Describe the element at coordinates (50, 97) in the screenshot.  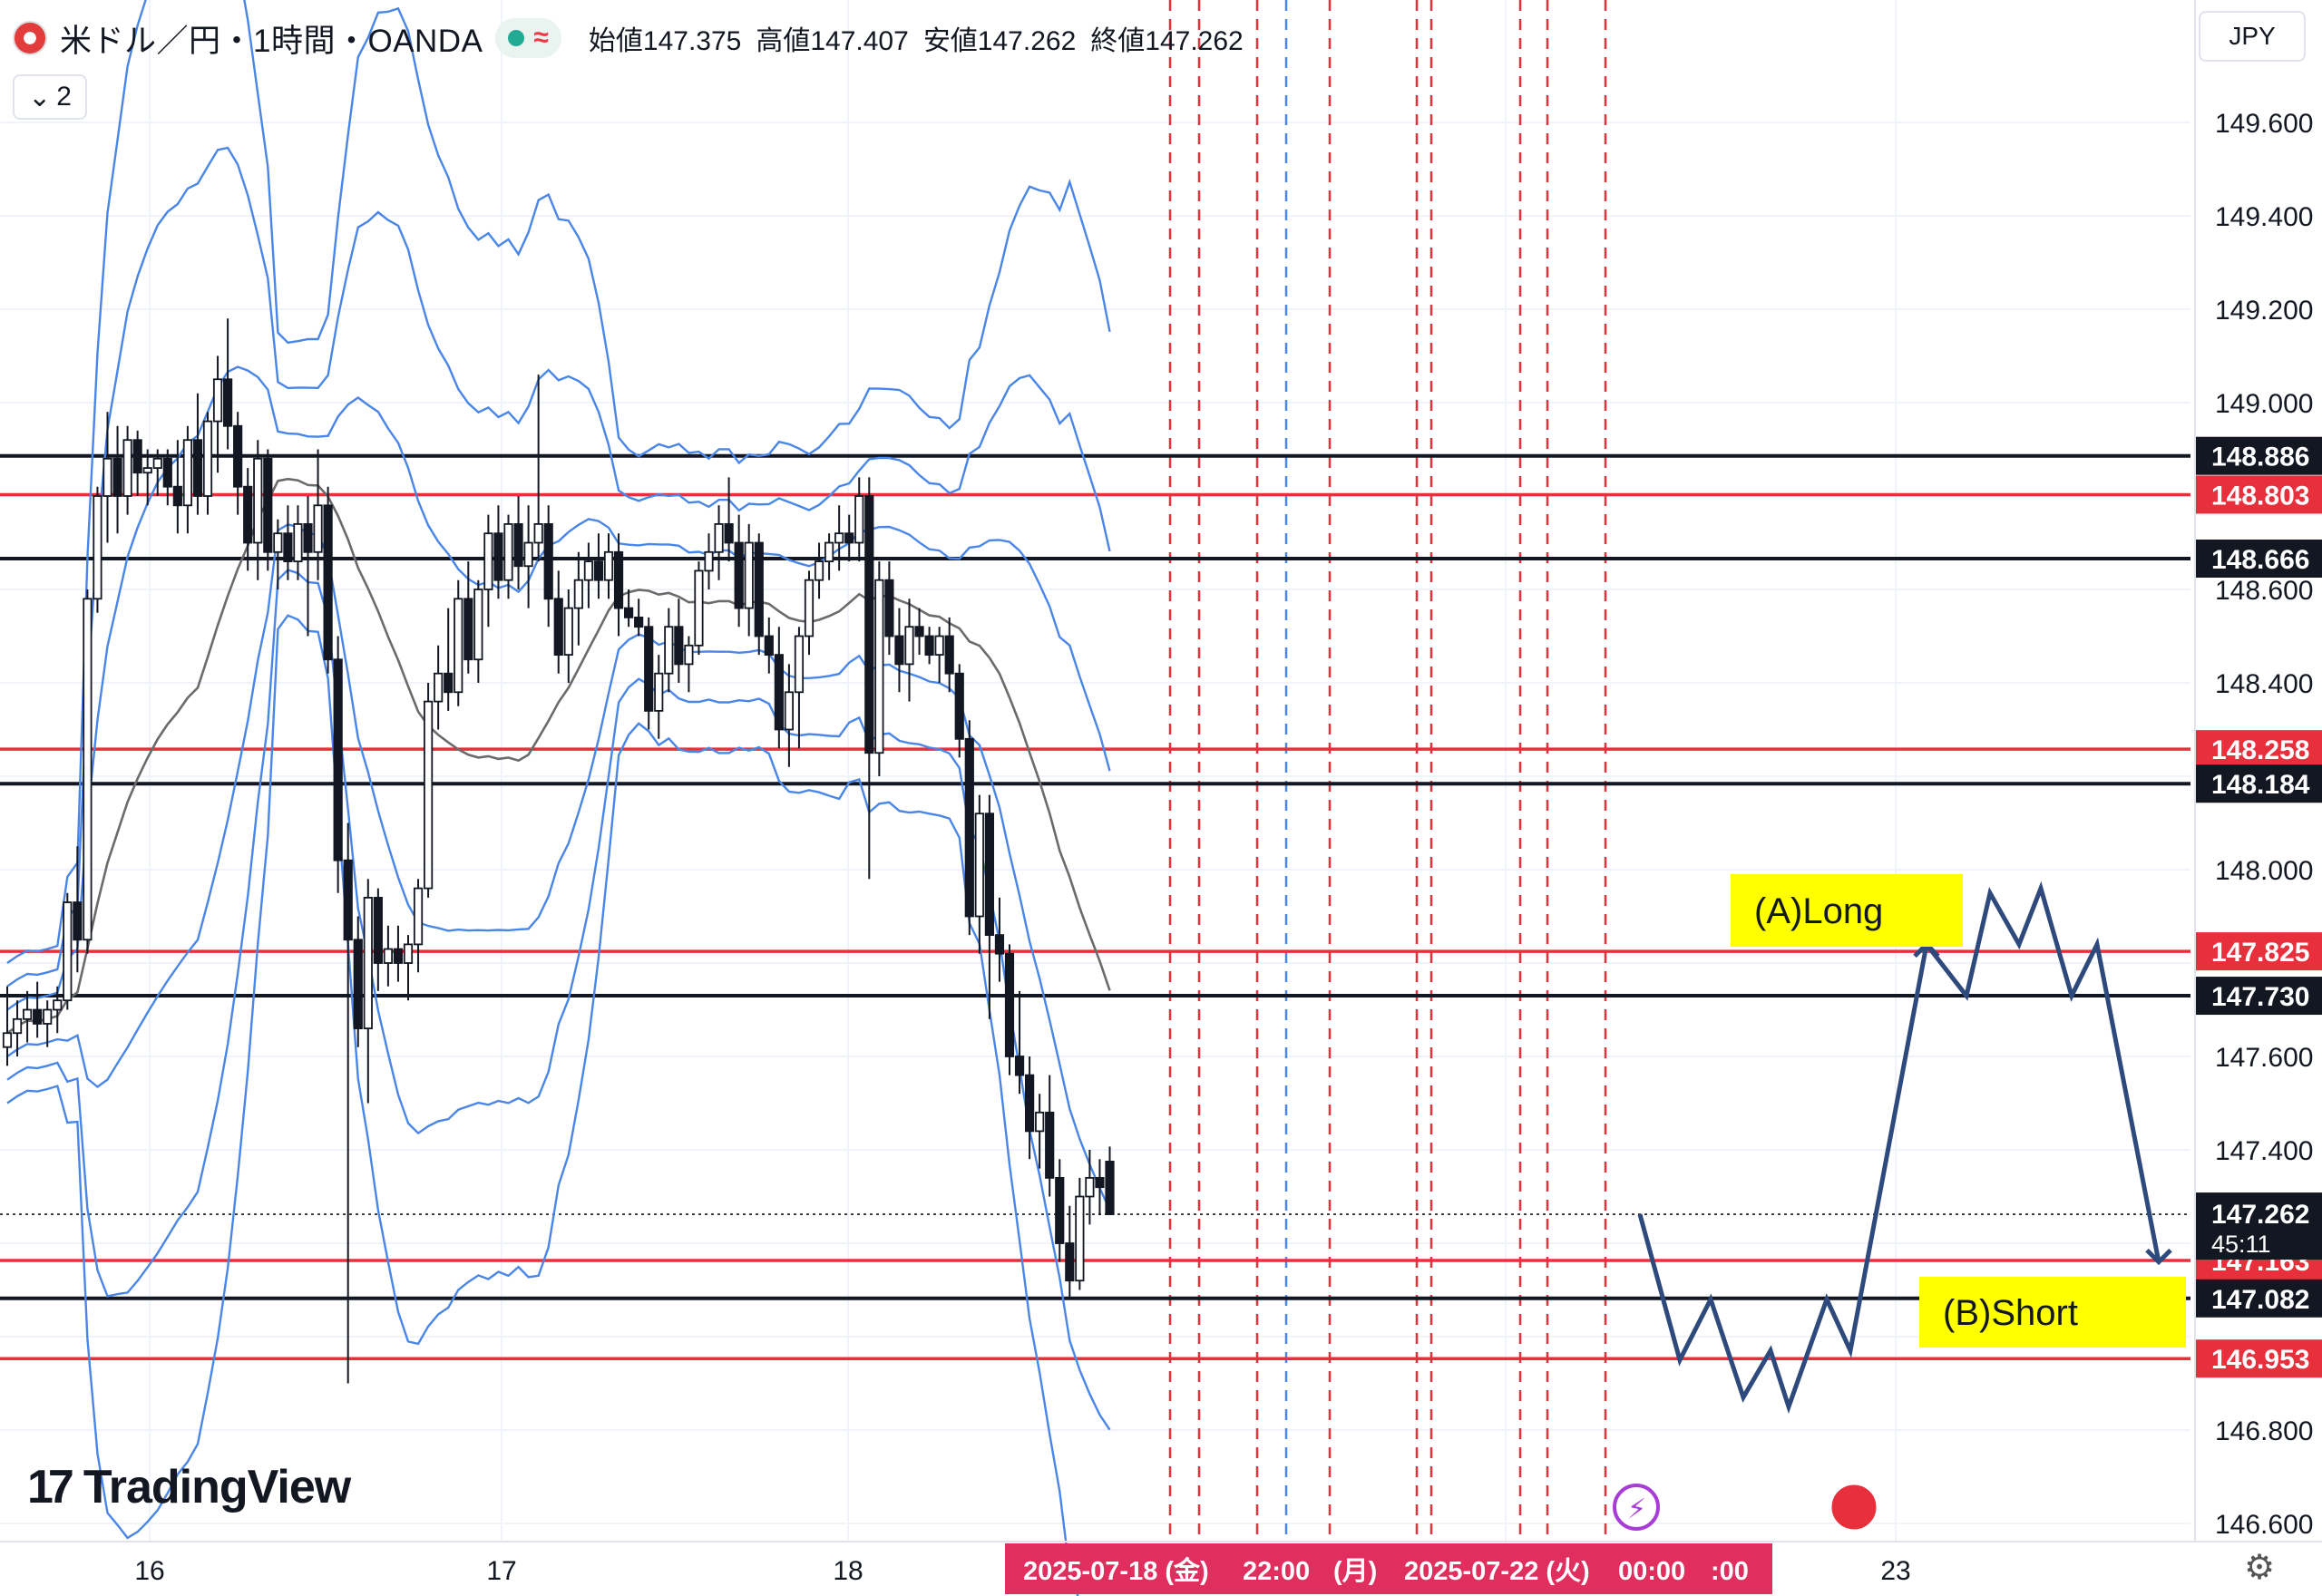
I see `collapse-indicators-button: ⌄ 2` at that location.